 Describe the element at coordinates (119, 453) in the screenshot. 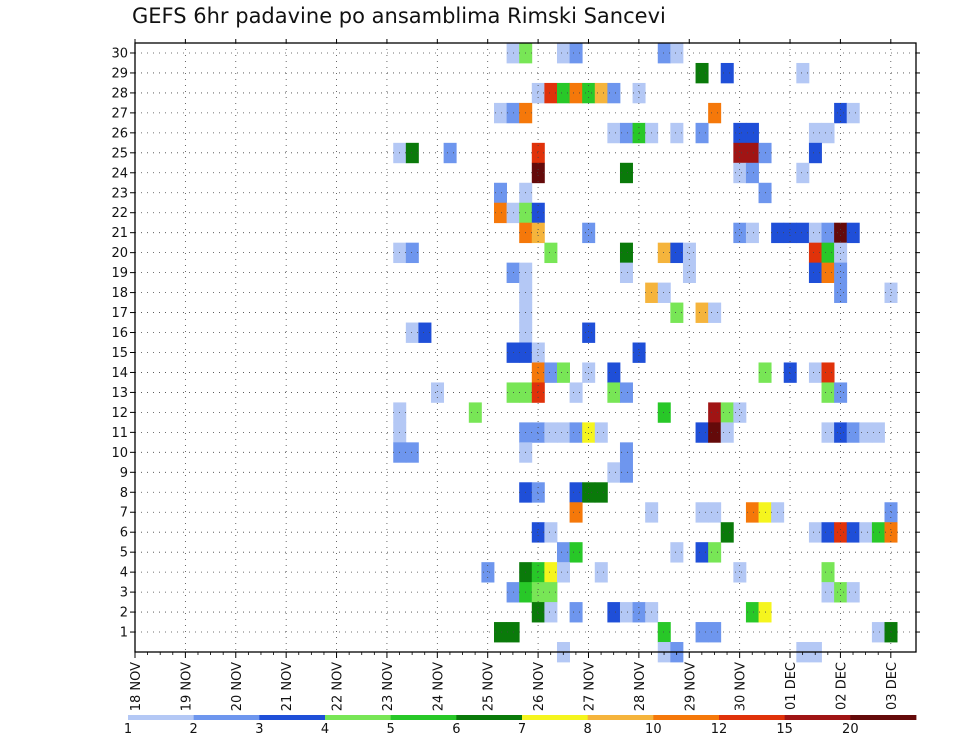

I see `y-tick-label: 10` at that location.